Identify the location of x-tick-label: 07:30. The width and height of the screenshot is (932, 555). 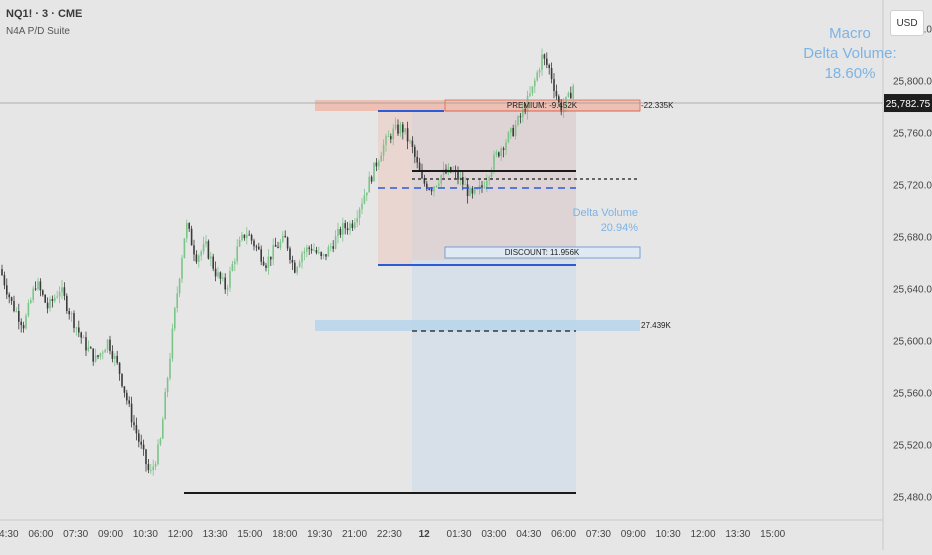
(598, 534).